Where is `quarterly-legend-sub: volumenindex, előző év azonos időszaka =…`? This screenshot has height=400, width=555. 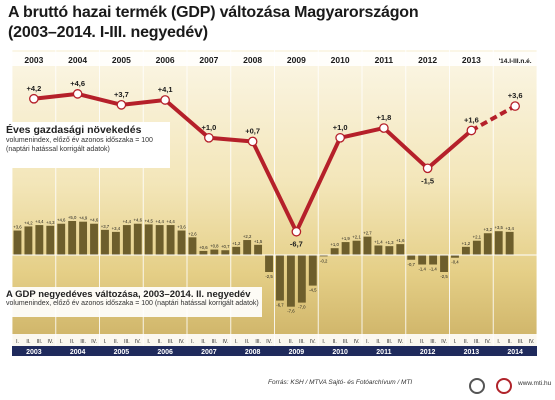
quarterly-legend-sub: volumenindex, előző év azonos időszaka =… is located at coordinates (132, 303).